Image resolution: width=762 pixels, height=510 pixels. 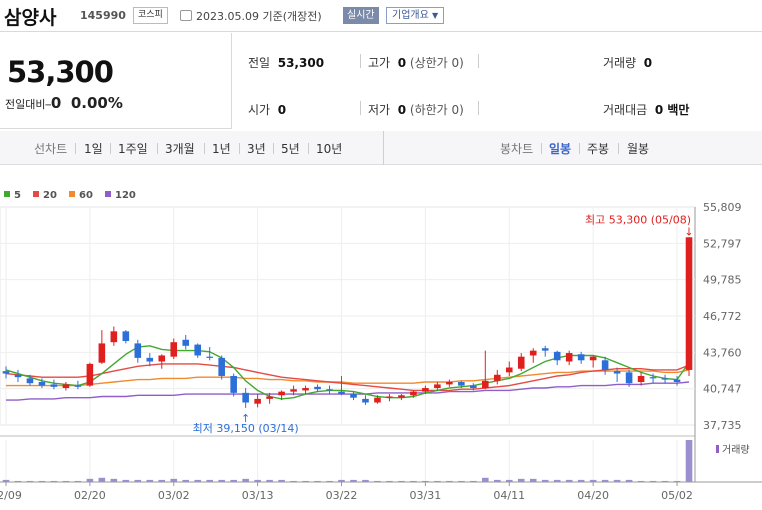 What do you see at coordinates (348, 378) in the screenshot?
I see `ma60-line` at bounding box center [348, 378].